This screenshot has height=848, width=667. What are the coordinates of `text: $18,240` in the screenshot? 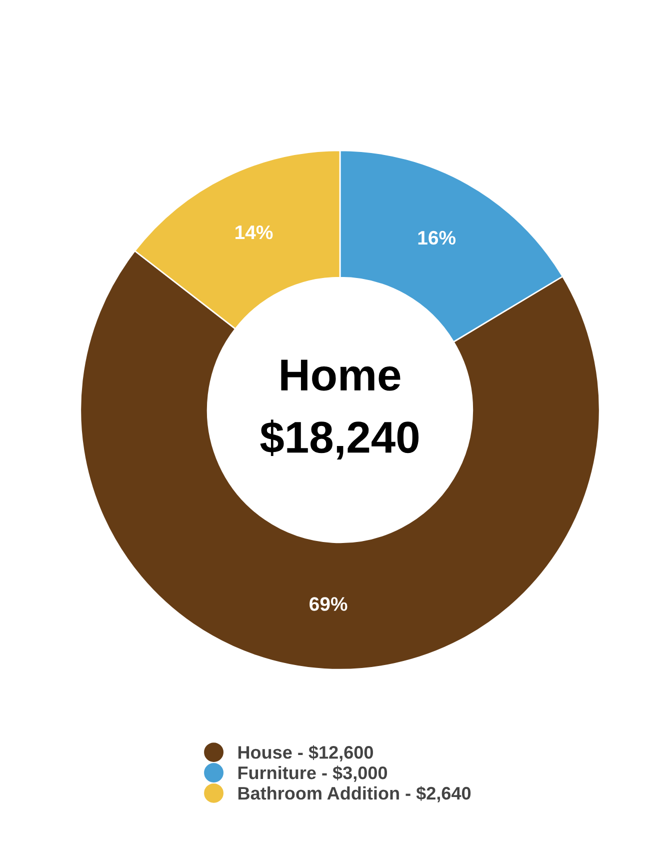 It's located at (339, 440).